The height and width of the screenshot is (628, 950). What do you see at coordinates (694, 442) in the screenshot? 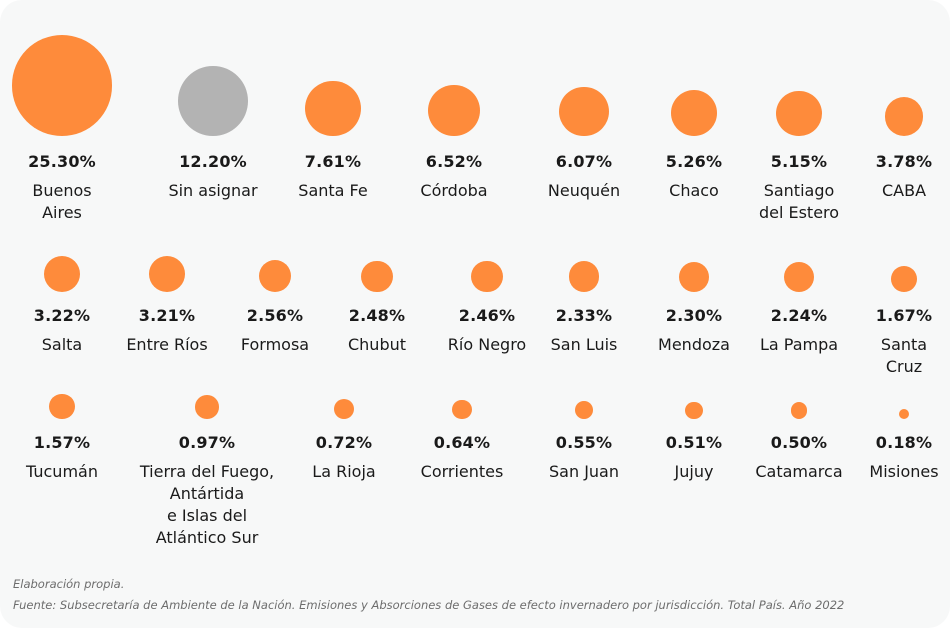
I see `bubble-value-label: 0.51%` at bounding box center [694, 442].